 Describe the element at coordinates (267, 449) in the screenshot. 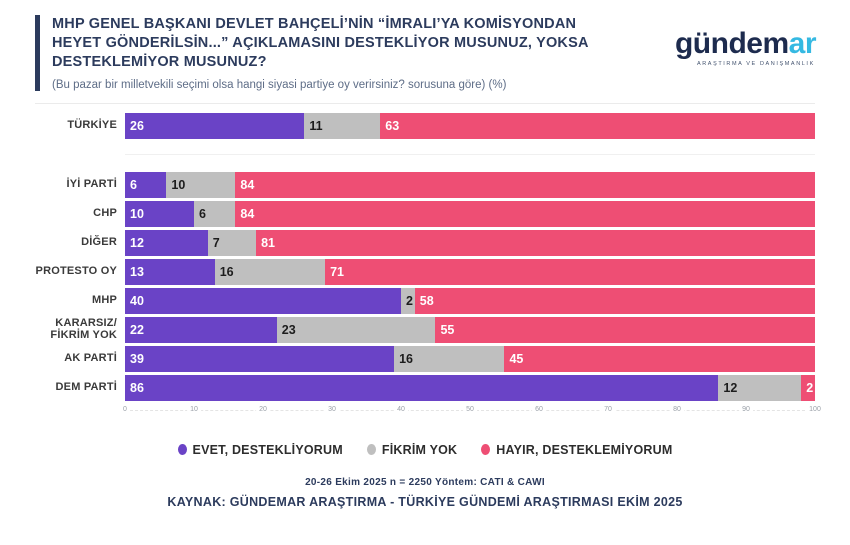

I see `legend-label: EVET, DESTEKLİYORUM` at that location.